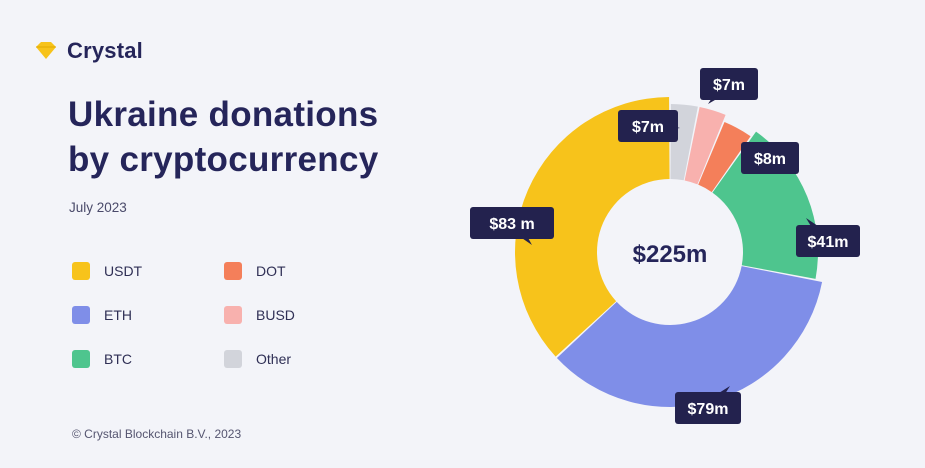  What do you see at coordinates (102, 359) in the screenshot?
I see `legend-item-btc: BTC` at bounding box center [102, 359].